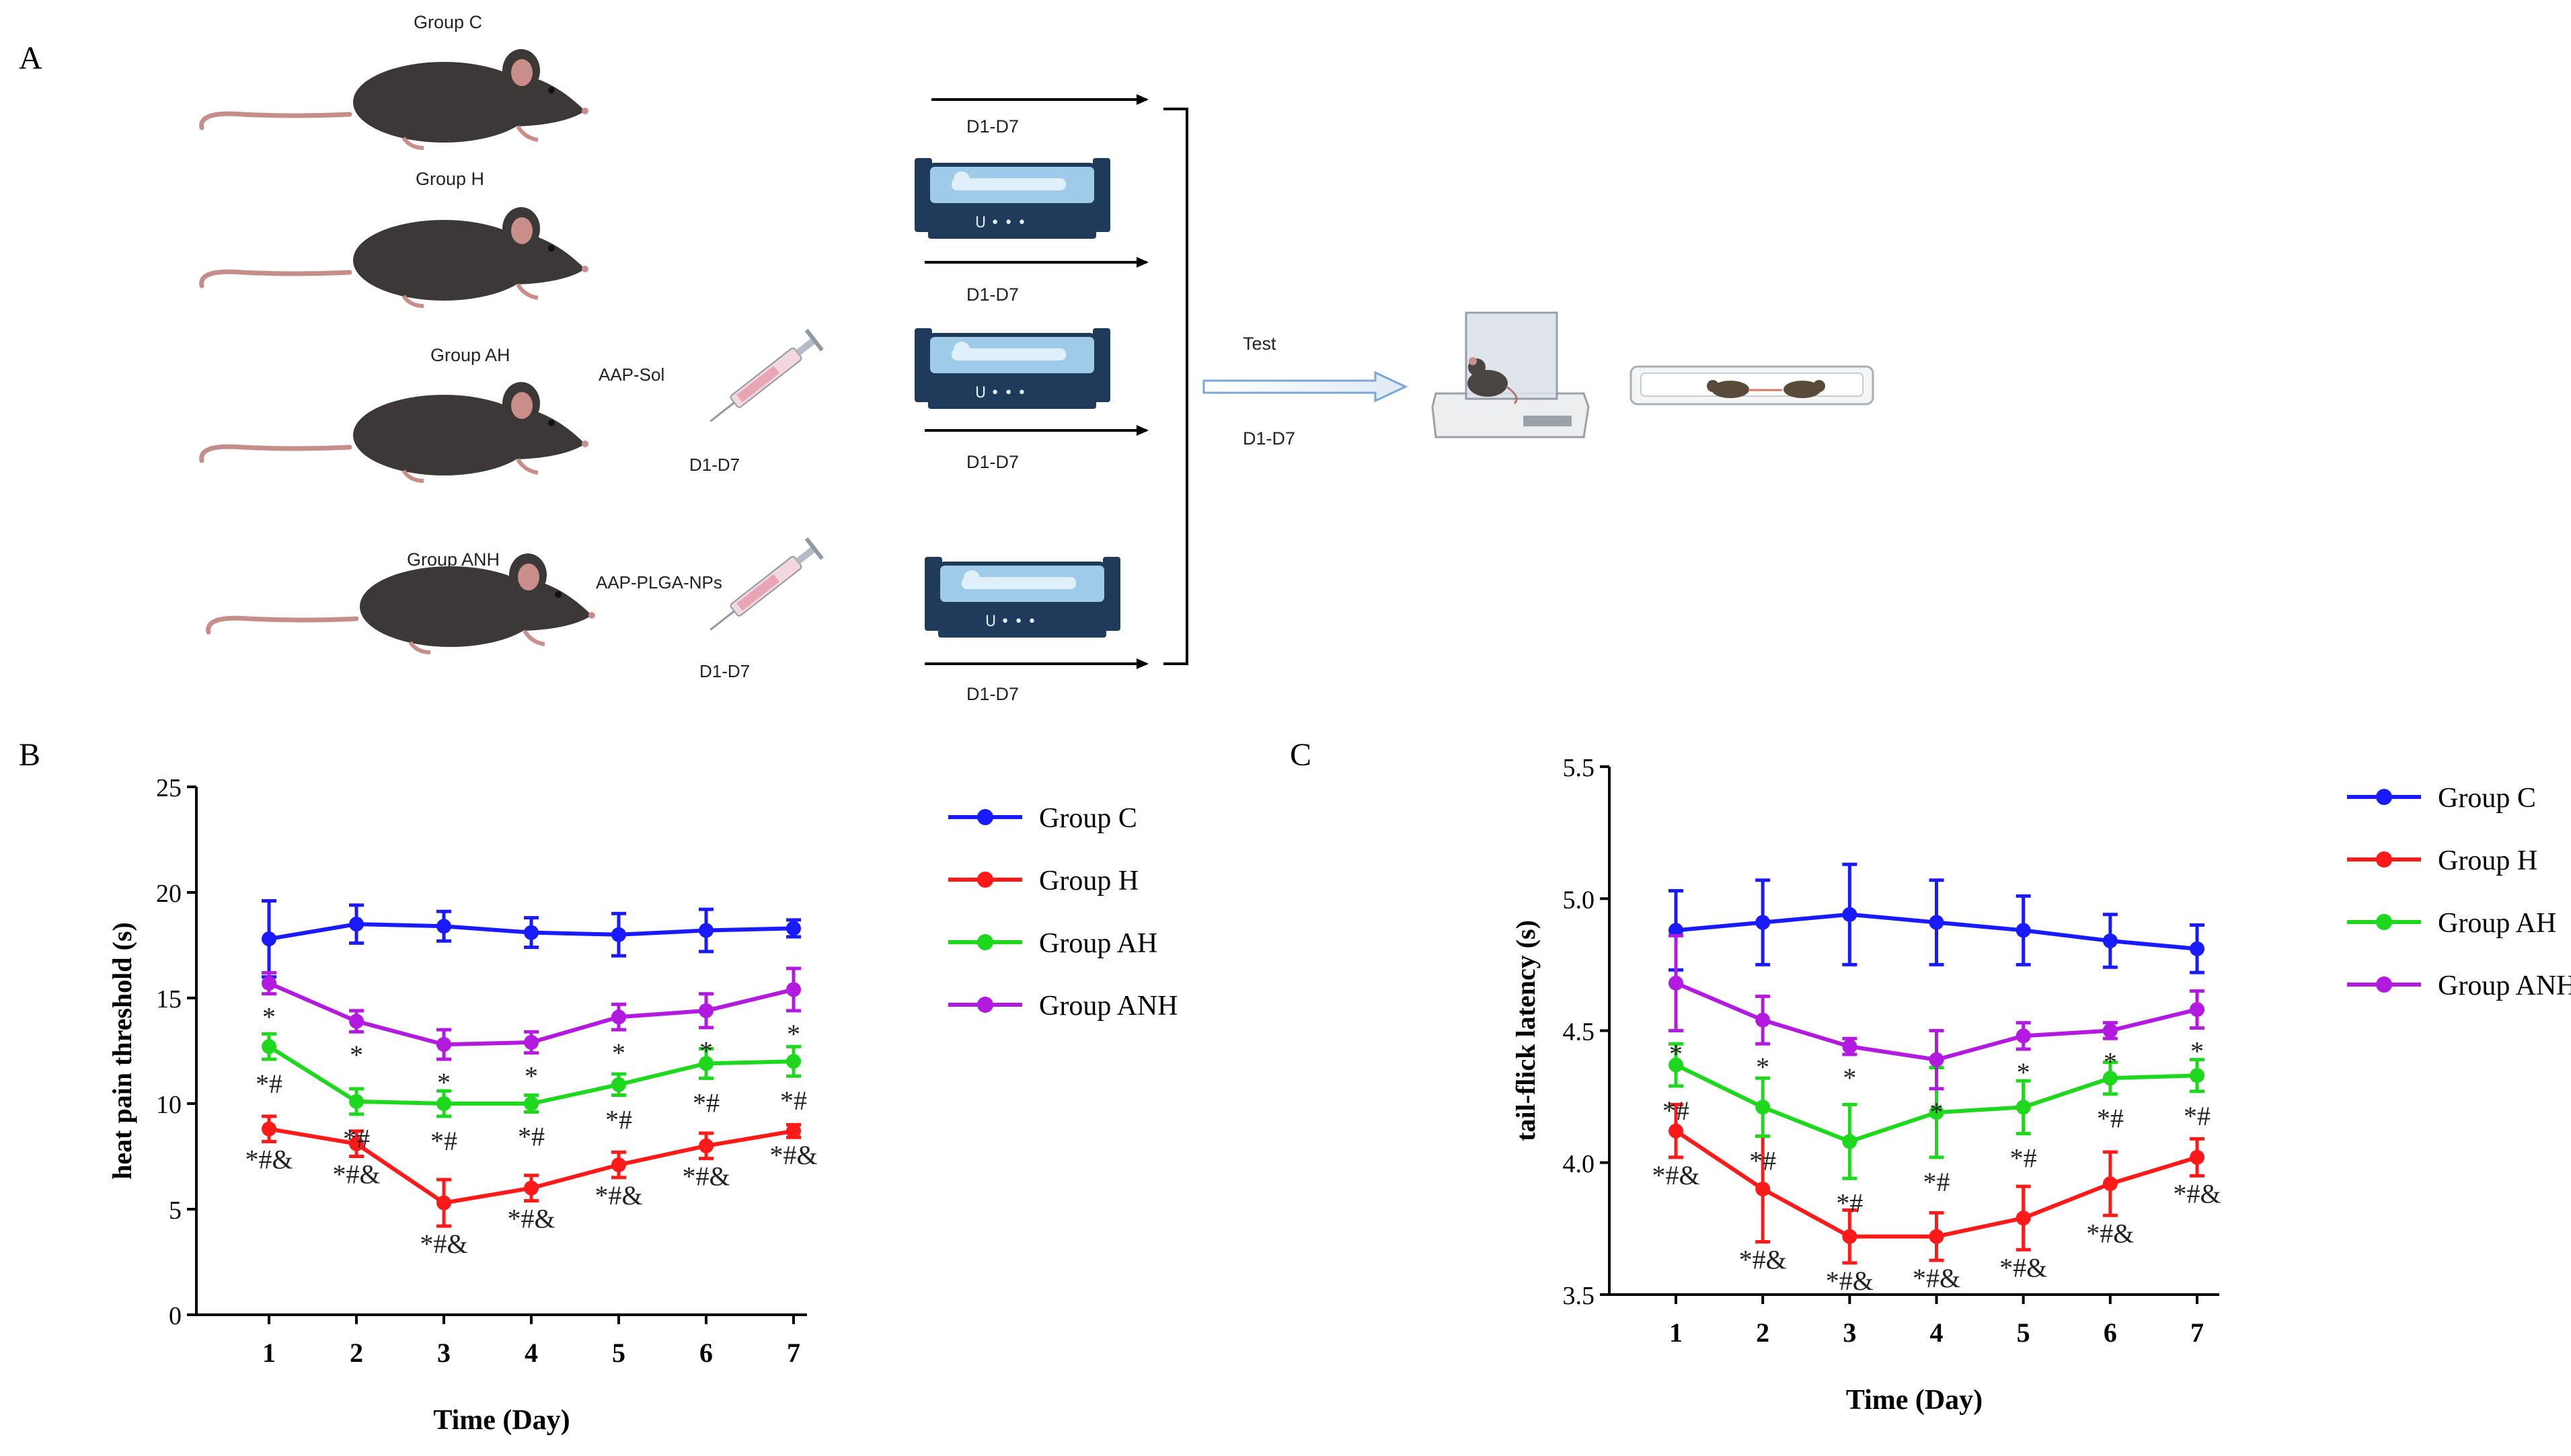 The image size is (2571, 1456). I want to click on syringe-icon, so click(763, 380).